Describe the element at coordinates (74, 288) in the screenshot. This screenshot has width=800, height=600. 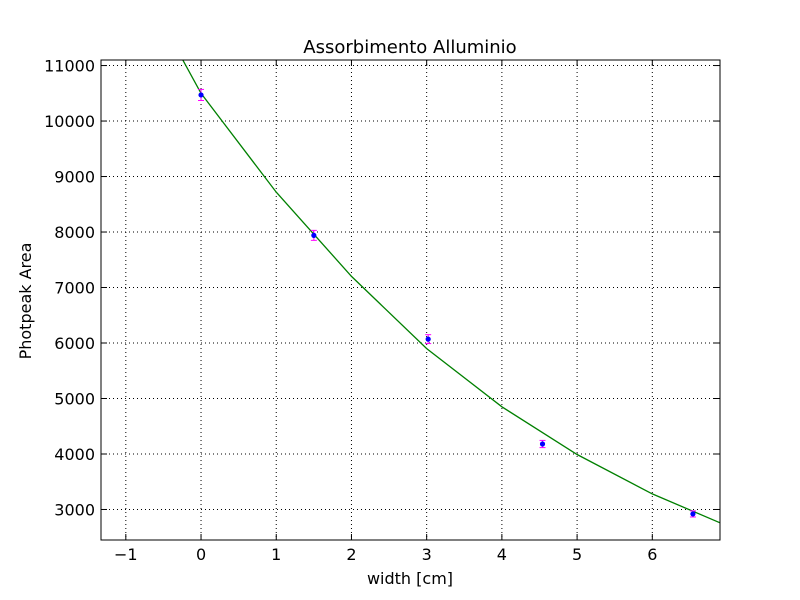
I see `y-tick-label: 7000` at that location.